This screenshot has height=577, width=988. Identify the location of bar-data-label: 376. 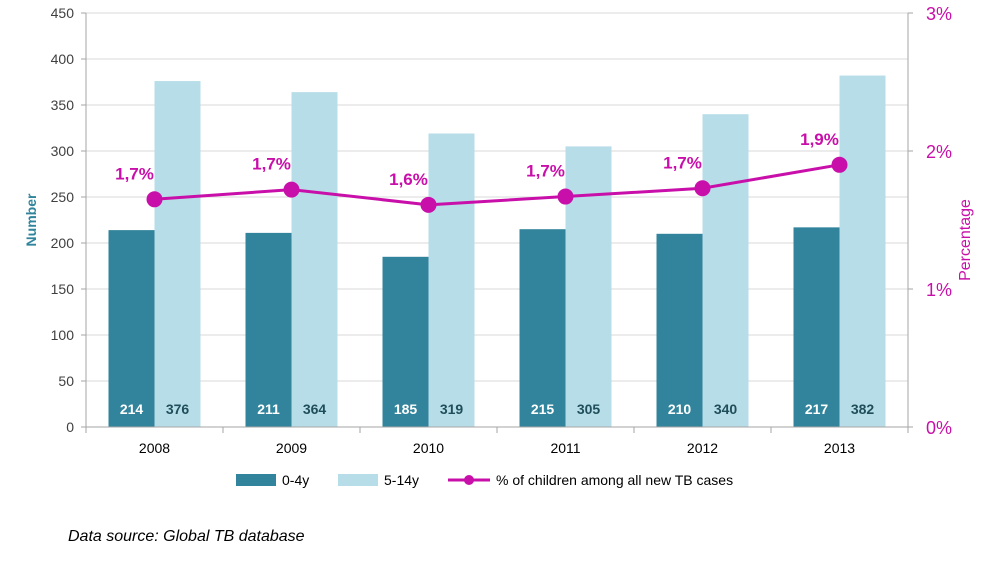
(178, 409).